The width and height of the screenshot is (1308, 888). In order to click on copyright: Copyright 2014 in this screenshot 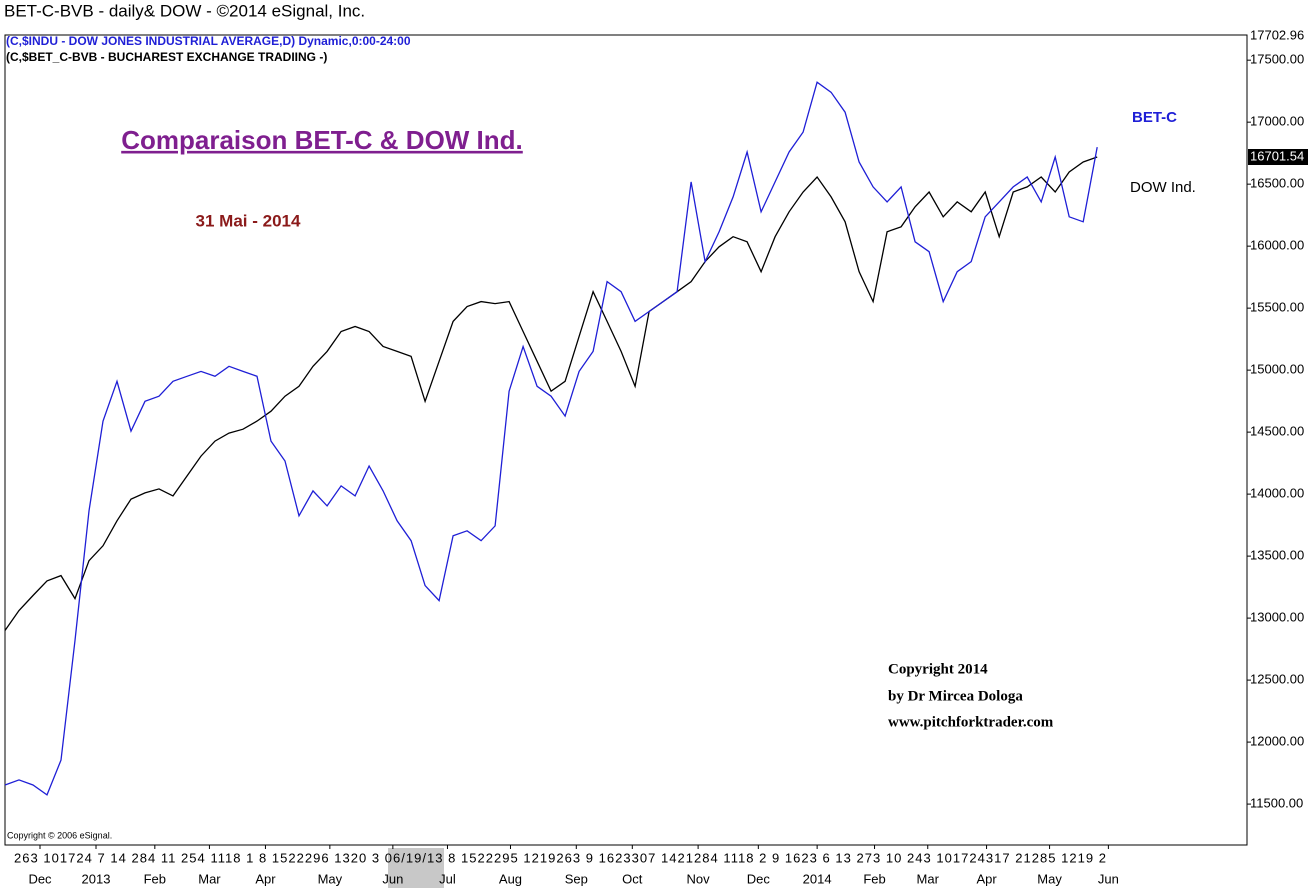, I will do `click(938, 669)`.